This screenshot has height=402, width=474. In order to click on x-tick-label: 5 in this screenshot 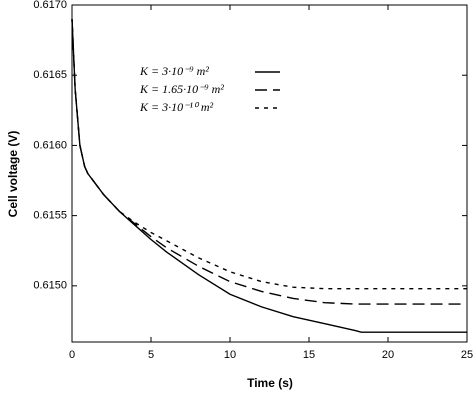, I will do `click(151, 355)`.